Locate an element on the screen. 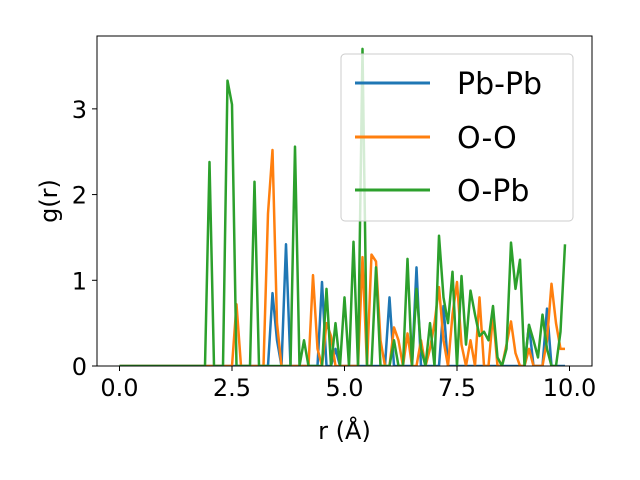  y-axis-label: g(r) is located at coordinates (49, 201).